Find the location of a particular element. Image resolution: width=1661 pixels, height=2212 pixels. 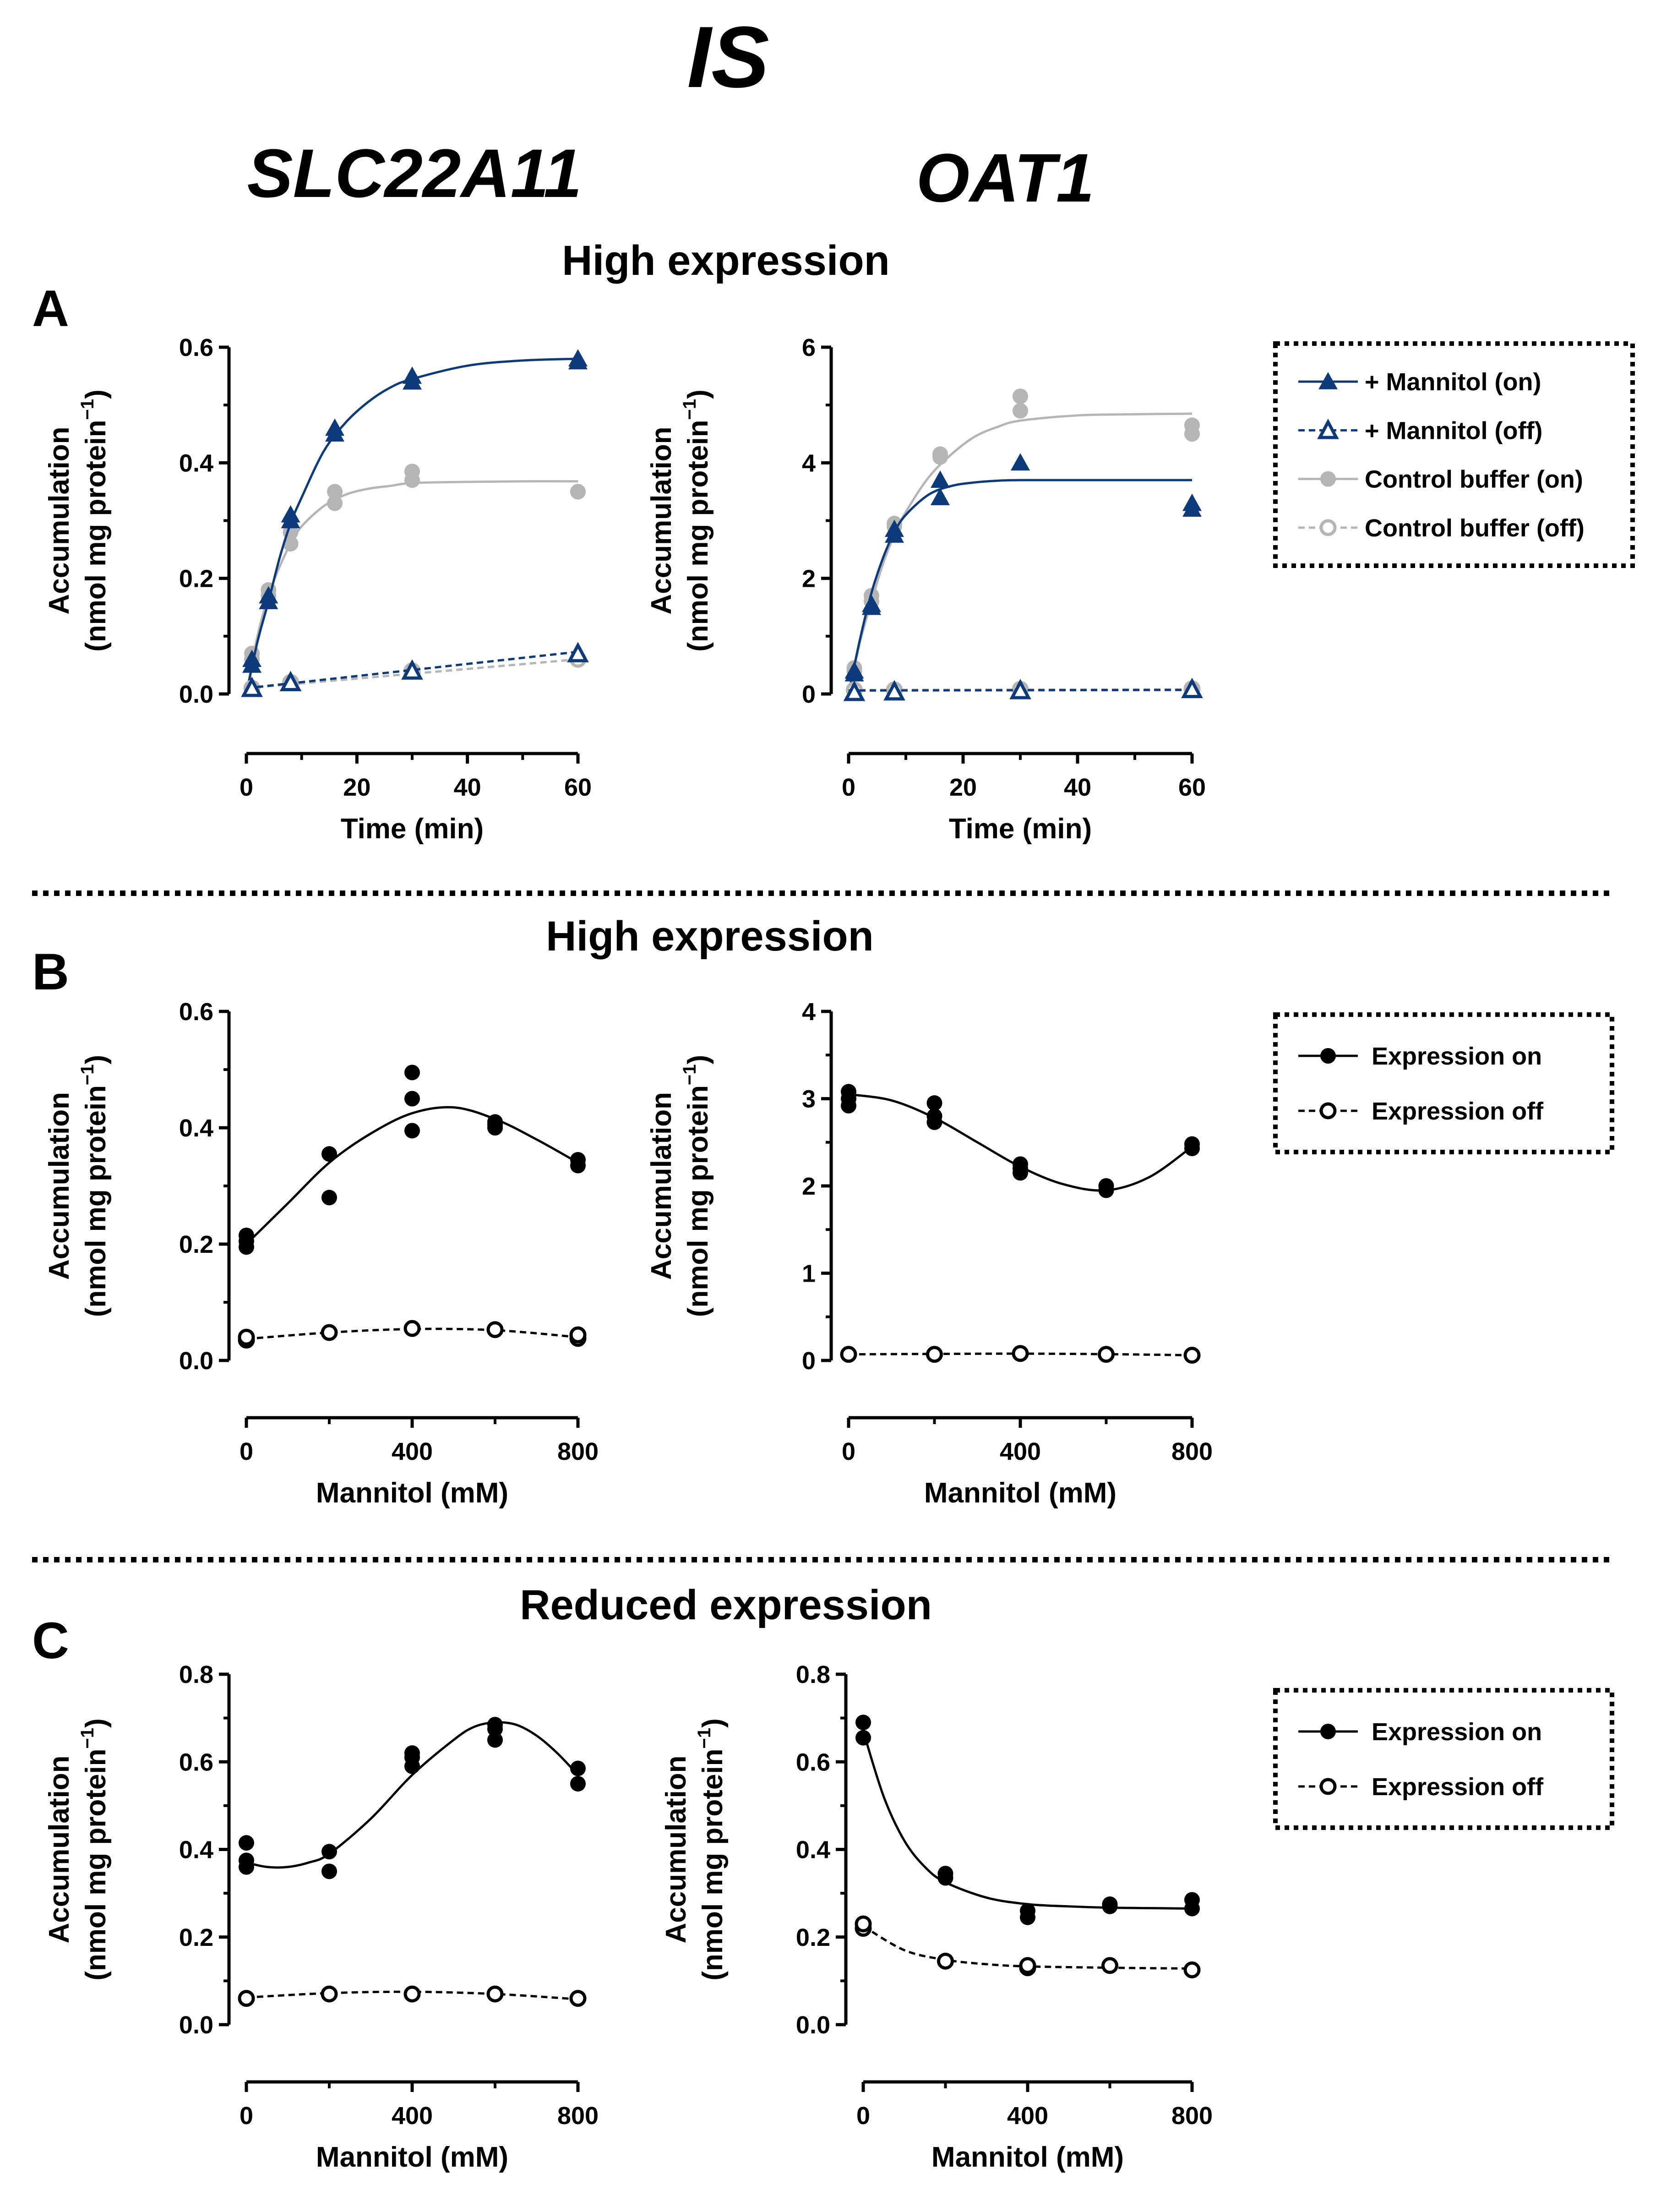

x-tick-label: 40 is located at coordinates (1077, 787).